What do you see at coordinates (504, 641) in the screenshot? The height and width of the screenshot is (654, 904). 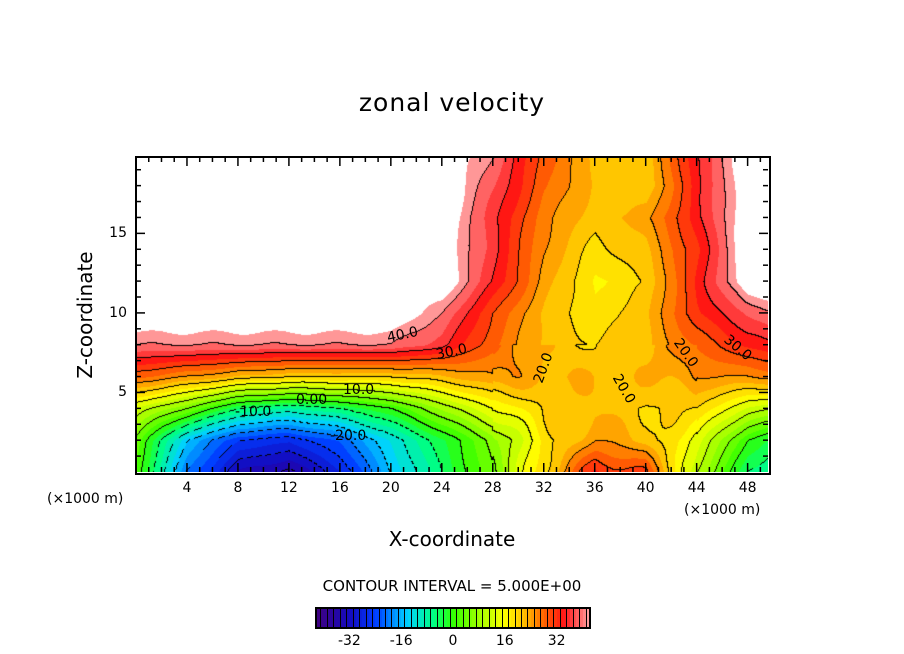 I see `colorbar-tick-label: 16` at bounding box center [504, 641].